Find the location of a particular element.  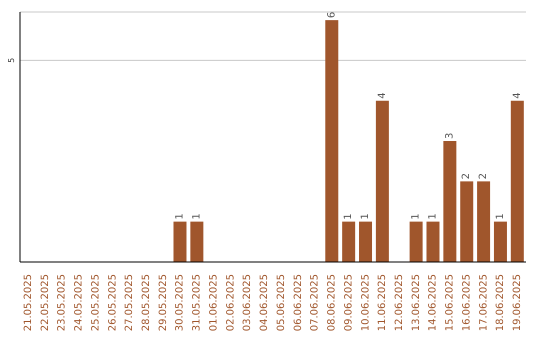

x-tick-label: 29.05.2025 is located at coordinates (163, 303).